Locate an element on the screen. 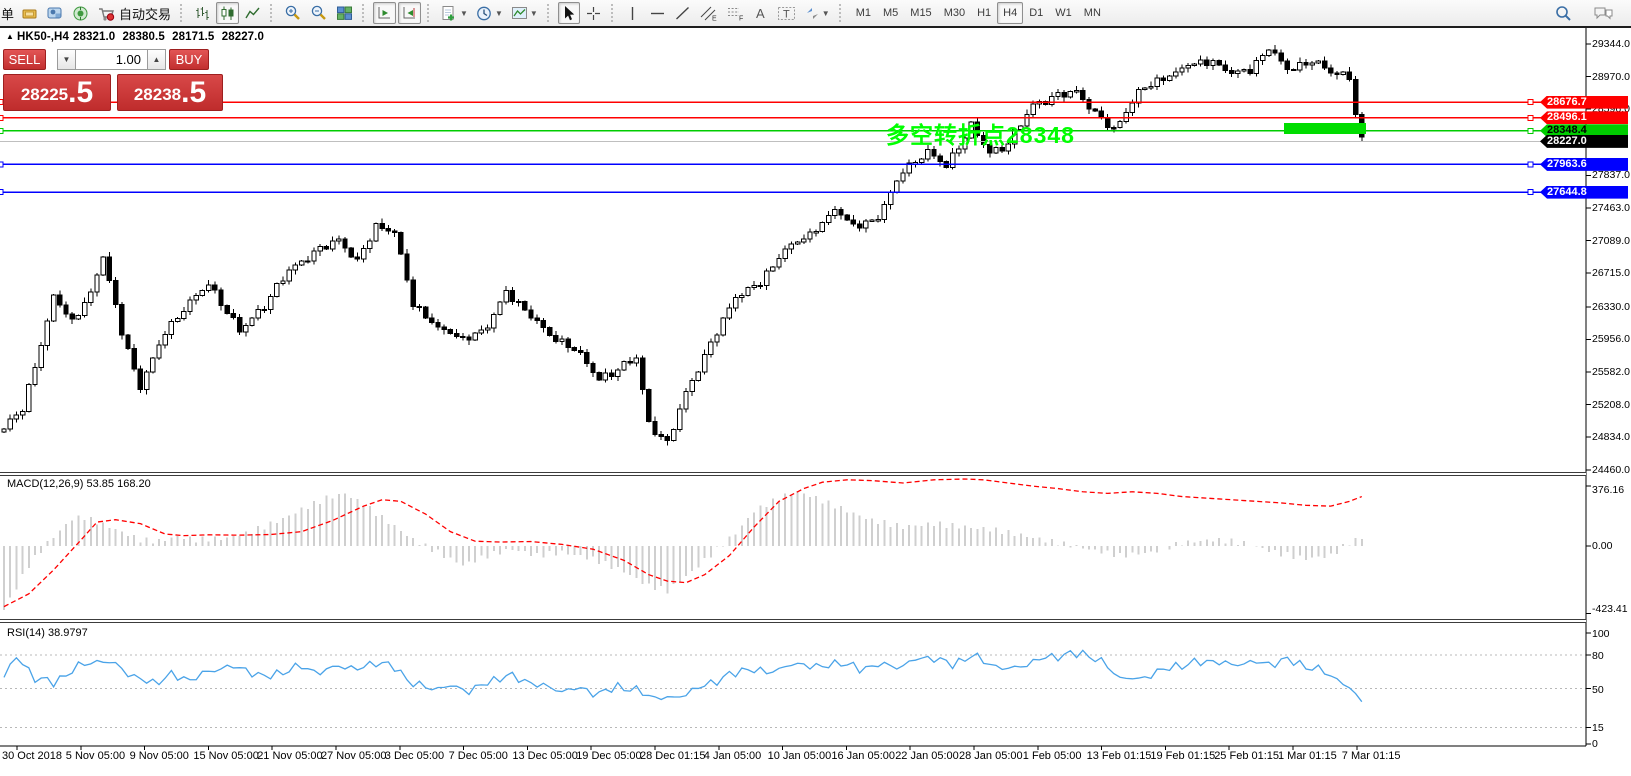 The width and height of the screenshot is (1631, 776). volume-decrease-button: ▼ is located at coordinates (66, 59).